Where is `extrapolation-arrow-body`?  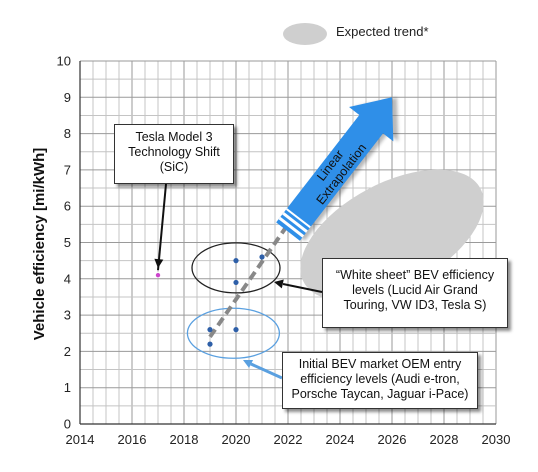 extrapolation-arrow-body is located at coordinates (335, 169).